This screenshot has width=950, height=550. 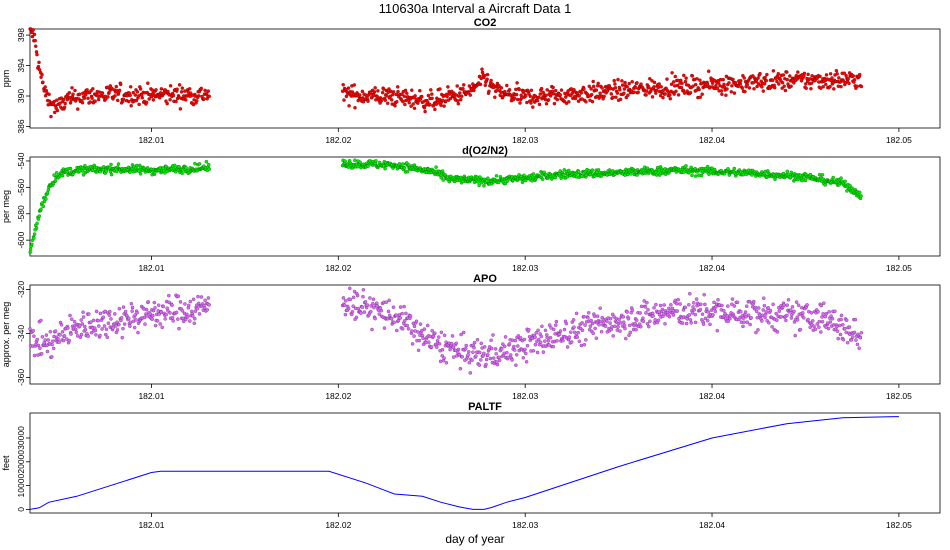 What do you see at coordinates (21, 377) in the screenshot?
I see `y-tick-label-apo: -360` at bounding box center [21, 377].